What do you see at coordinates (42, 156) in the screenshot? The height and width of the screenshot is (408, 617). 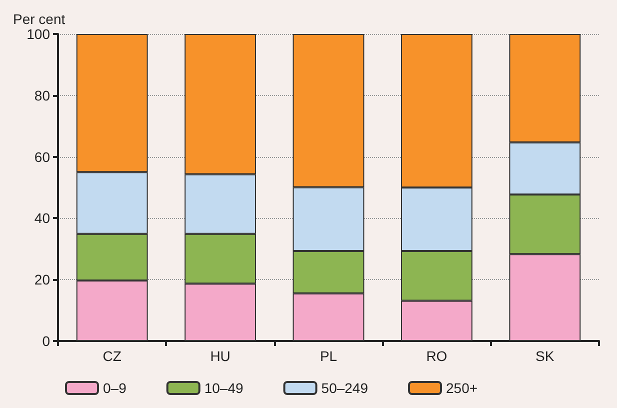 I see `y-tick-label: 60` at bounding box center [42, 156].